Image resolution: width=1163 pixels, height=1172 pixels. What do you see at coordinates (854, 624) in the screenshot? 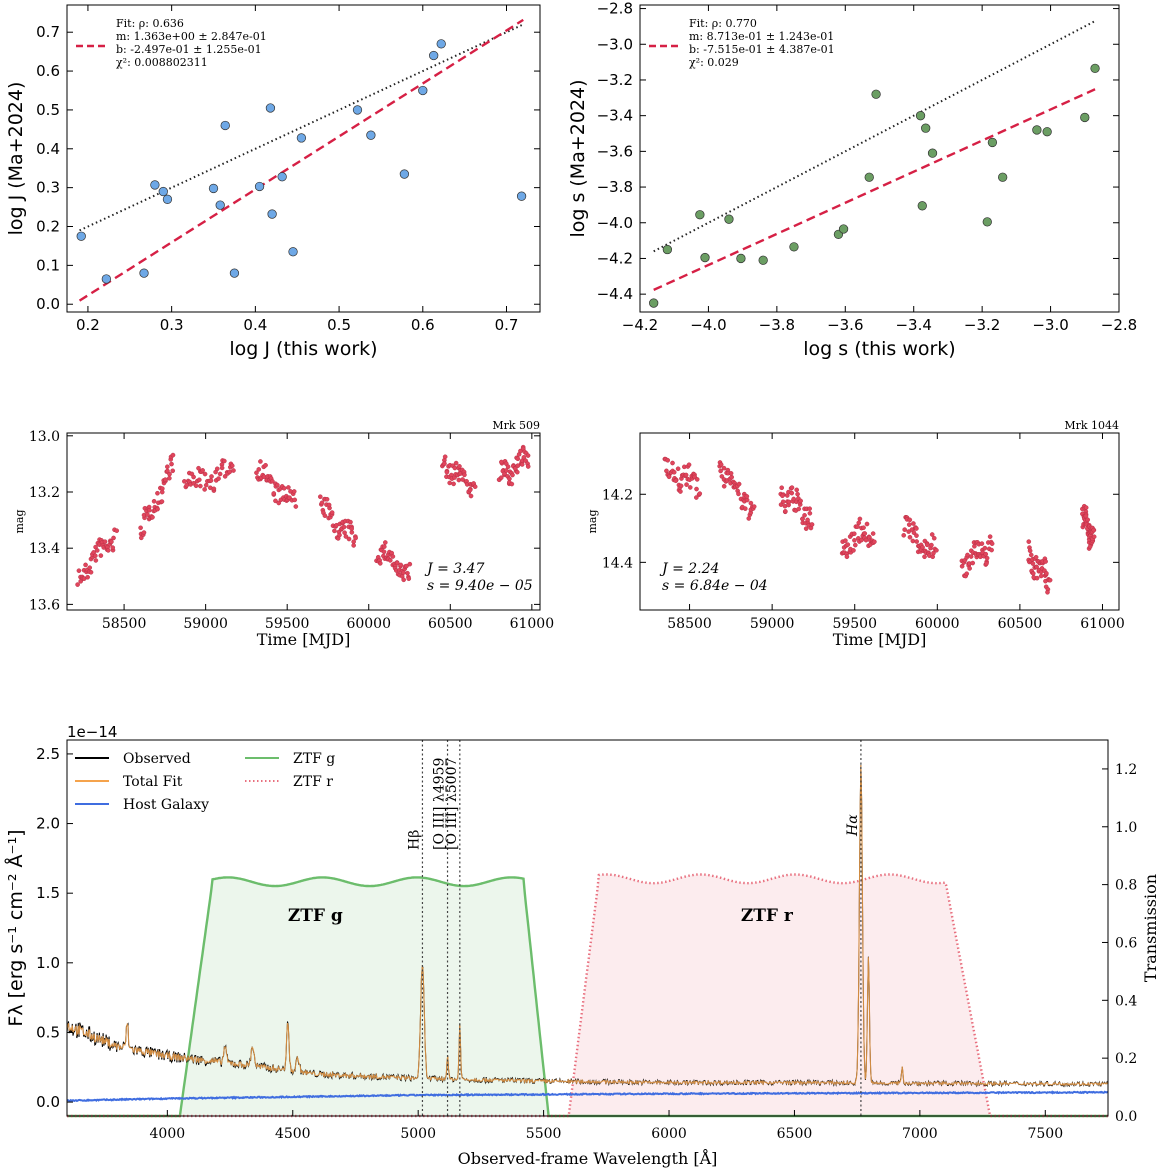
I see `panel-mrk1044-xtick-label: 59500` at bounding box center [854, 624].